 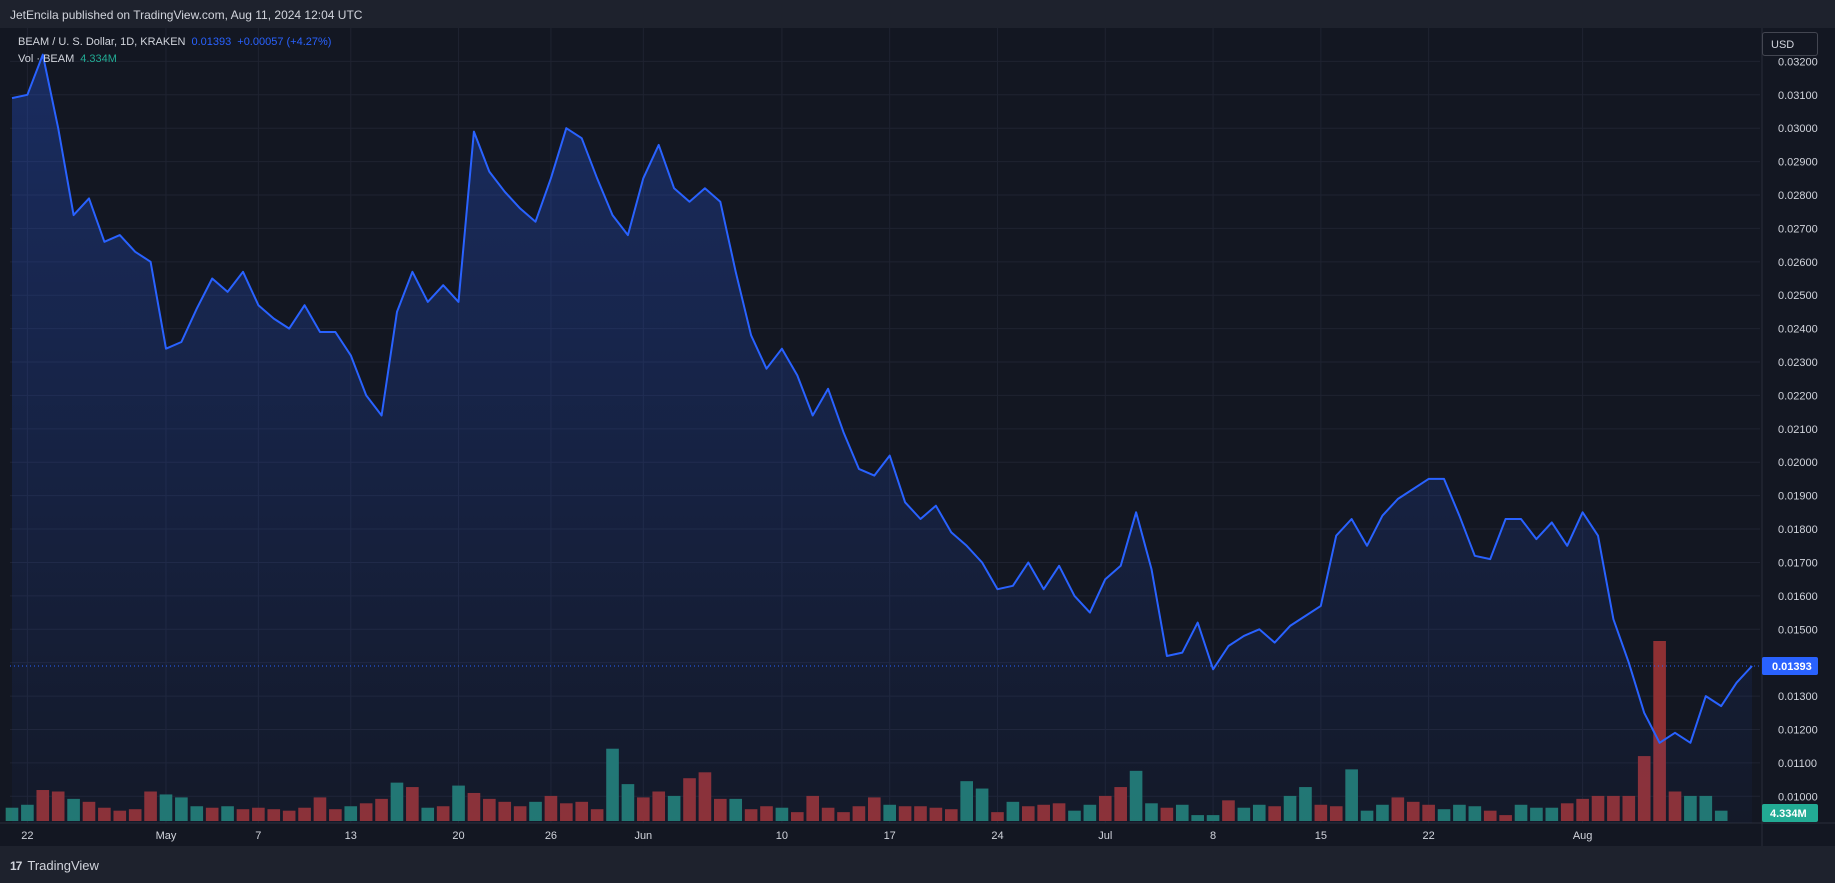 I want to click on y-tick-label: 0.02100, so click(x=1798, y=430).